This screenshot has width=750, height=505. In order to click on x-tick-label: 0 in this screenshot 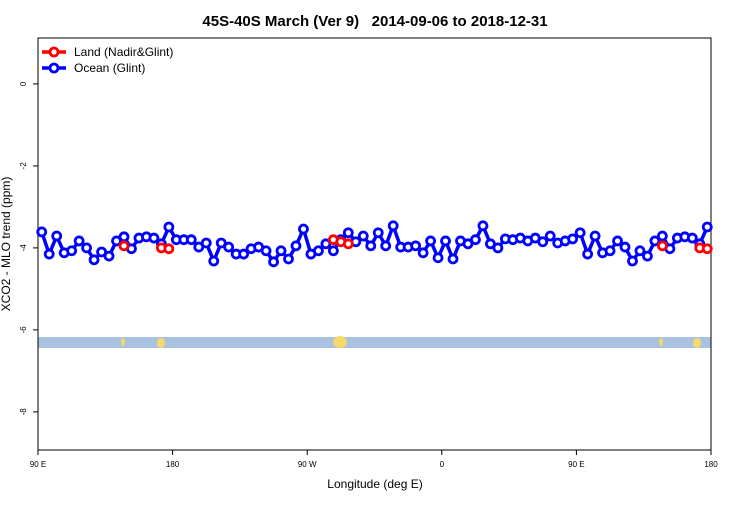, I will do `click(442, 464)`.